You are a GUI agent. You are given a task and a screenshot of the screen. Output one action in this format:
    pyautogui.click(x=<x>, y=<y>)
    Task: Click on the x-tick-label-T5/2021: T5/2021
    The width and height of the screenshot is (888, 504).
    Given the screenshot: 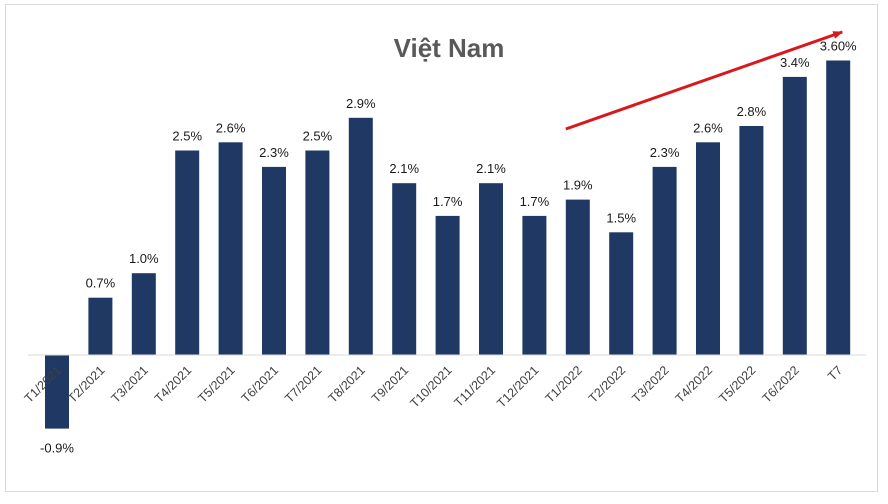 What is the action you would take?
    pyautogui.click(x=216, y=384)
    